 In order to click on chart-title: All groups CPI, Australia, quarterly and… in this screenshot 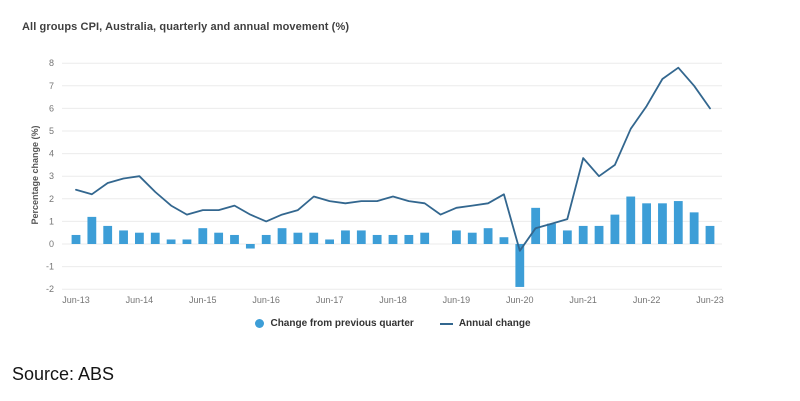, I will do `click(186, 27)`.